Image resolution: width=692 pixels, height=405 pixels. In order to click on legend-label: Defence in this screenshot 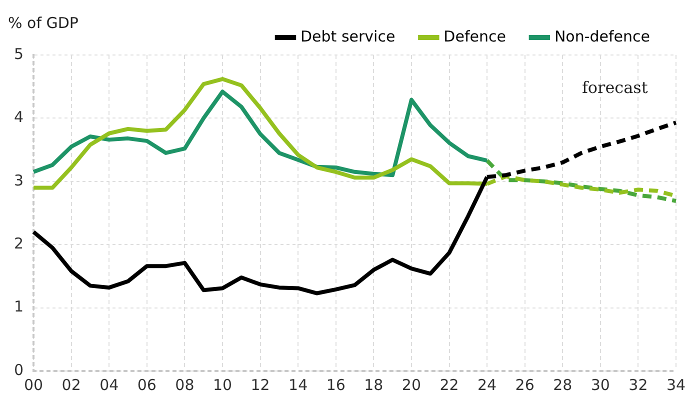, I will do `click(475, 36)`.